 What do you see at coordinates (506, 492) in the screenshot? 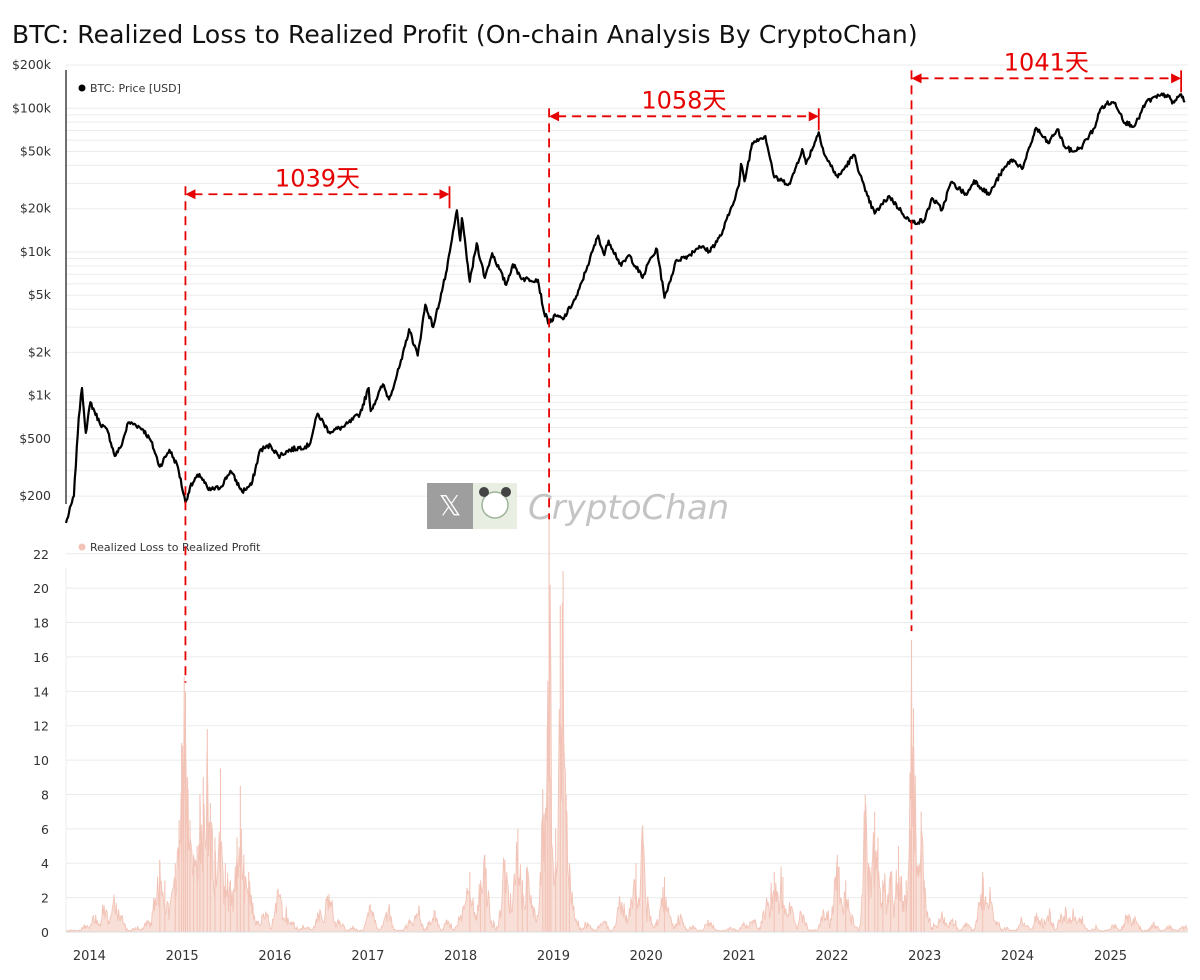
I see `avatar-ear-right` at bounding box center [506, 492].